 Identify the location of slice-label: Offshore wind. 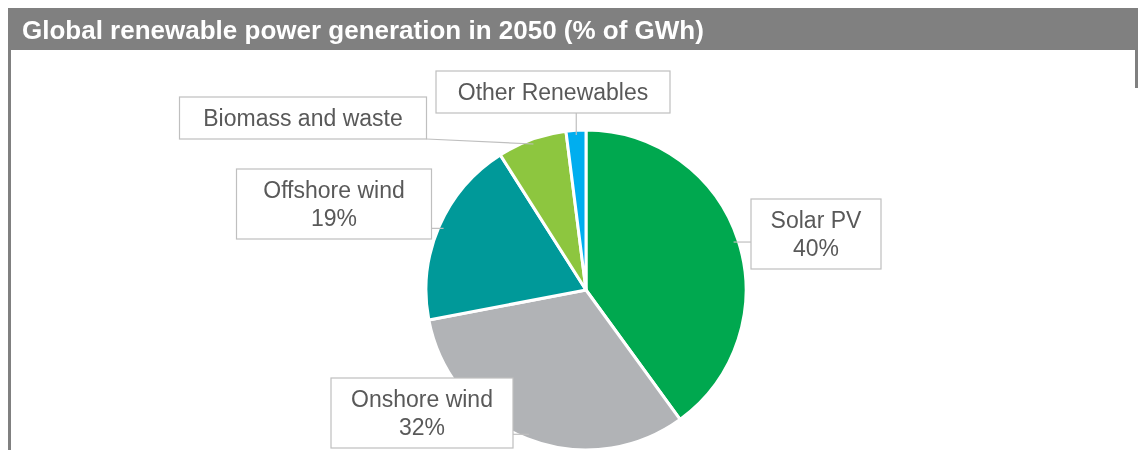
(334, 190).